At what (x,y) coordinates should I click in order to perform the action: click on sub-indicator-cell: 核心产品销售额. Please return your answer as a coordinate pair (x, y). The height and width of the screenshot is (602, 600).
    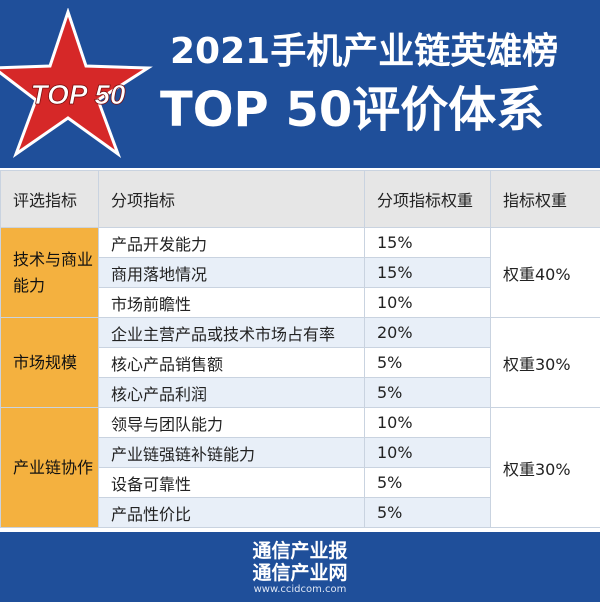
    Looking at the image, I should click on (231, 362).